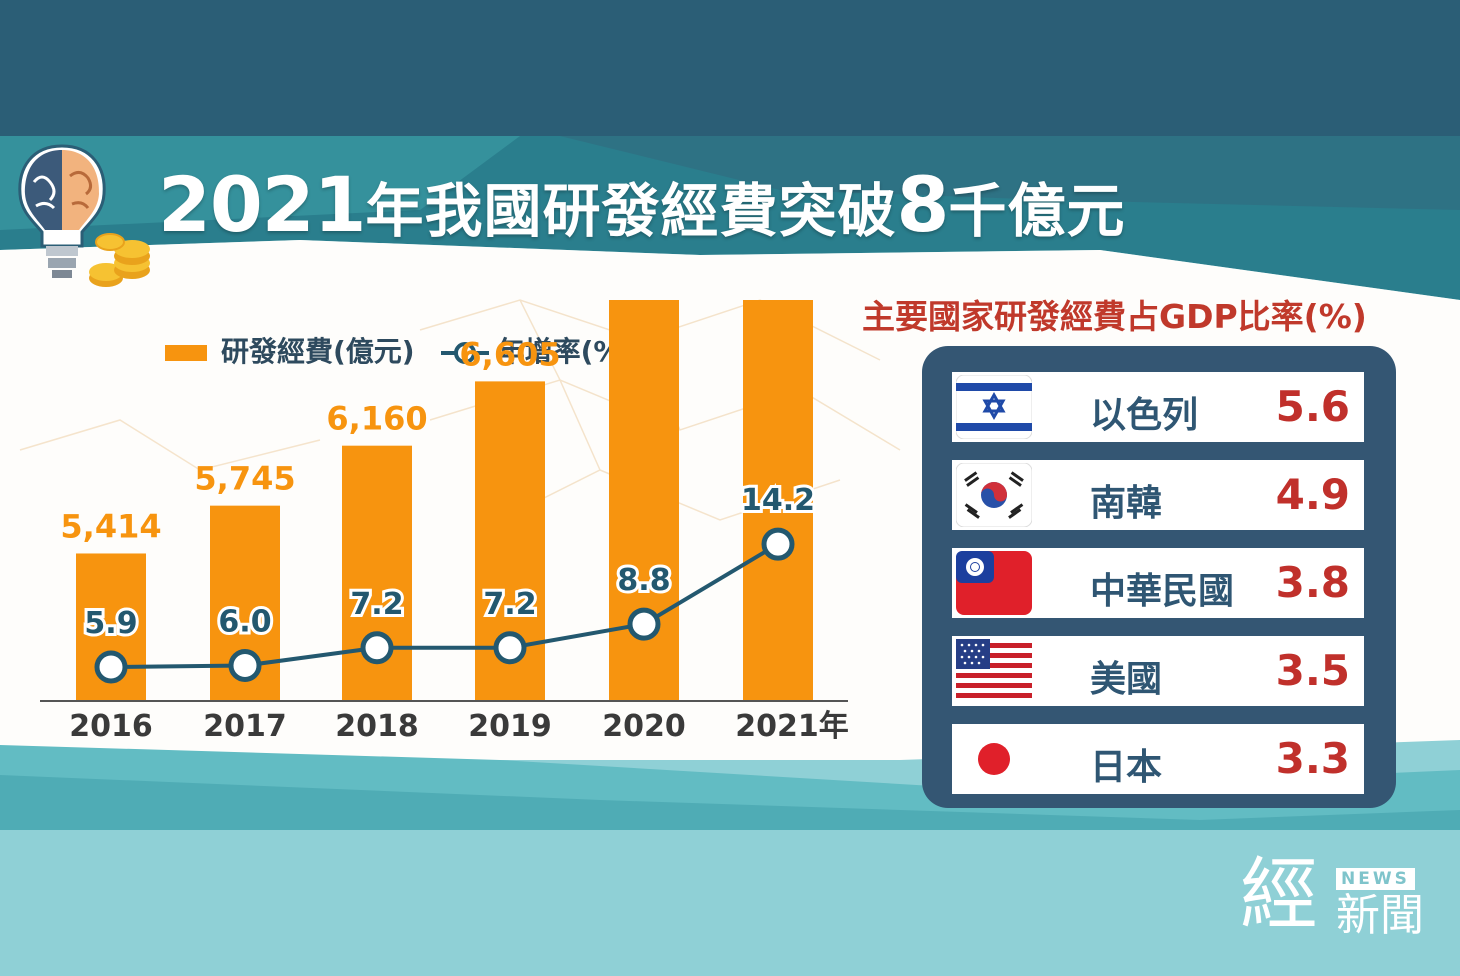  What do you see at coordinates (244, 479) in the screenshot?
I see `bar-value-label: 5,745` at bounding box center [244, 479].